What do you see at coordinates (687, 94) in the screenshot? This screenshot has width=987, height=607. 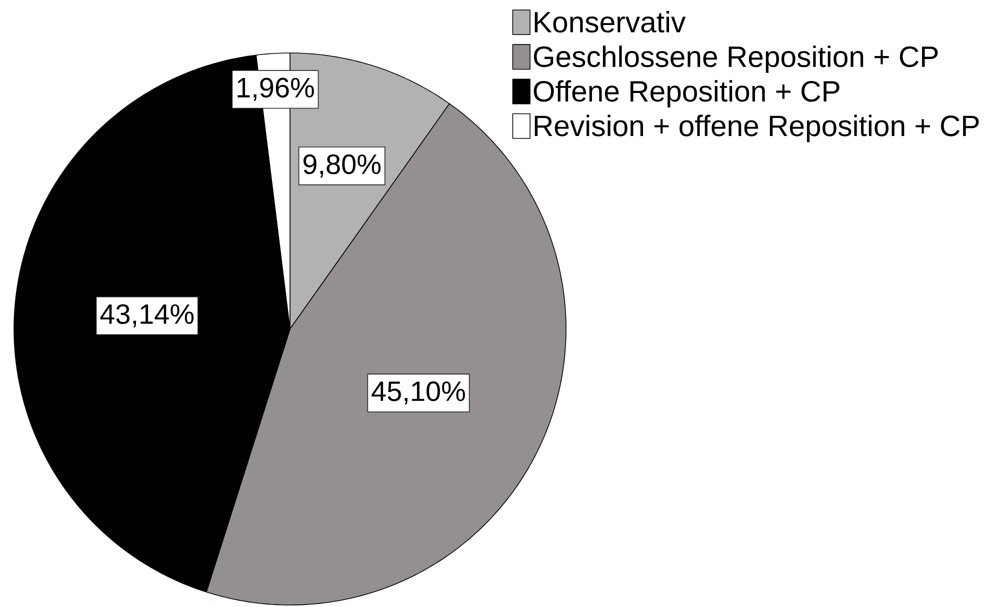 I see `legend-label: Offene Reposition + CP` at bounding box center [687, 94].